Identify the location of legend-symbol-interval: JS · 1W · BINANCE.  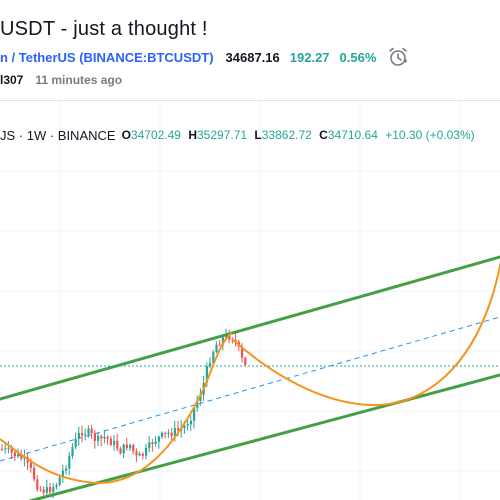
(58, 135).